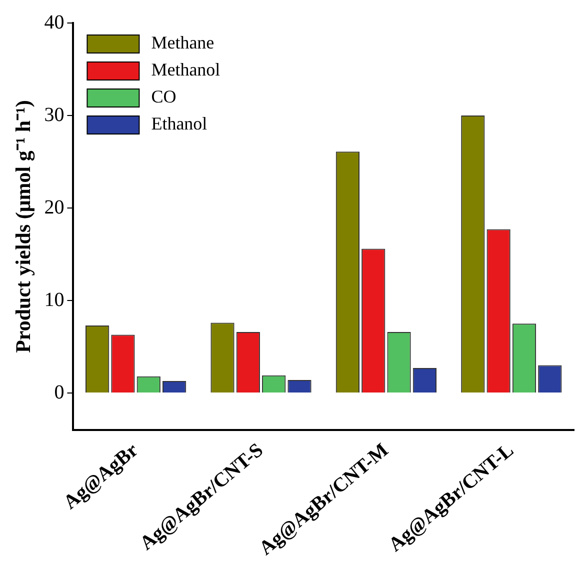 The height and width of the screenshot is (576, 586). I want to click on legend-label: Methane, so click(182, 42).